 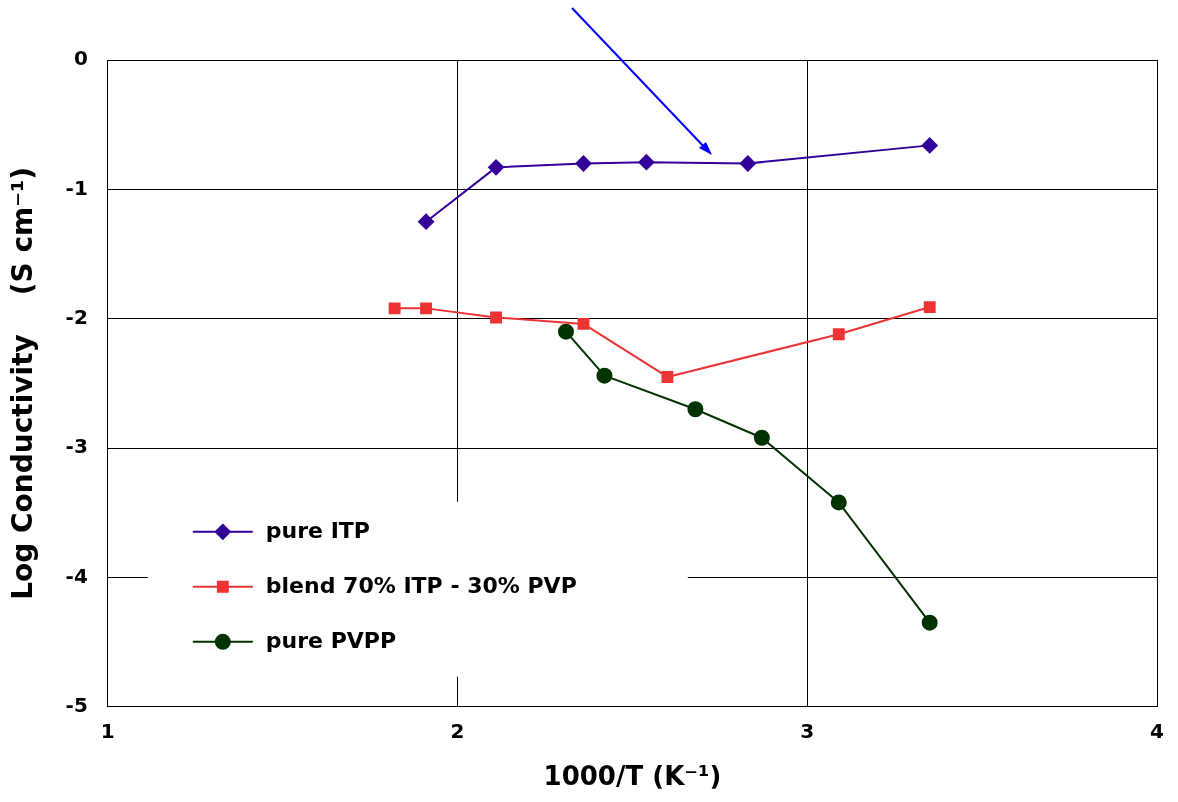 What do you see at coordinates (76, 575) in the screenshot?
I see `y-tick-label: -4` at bounding box center [76, 575].